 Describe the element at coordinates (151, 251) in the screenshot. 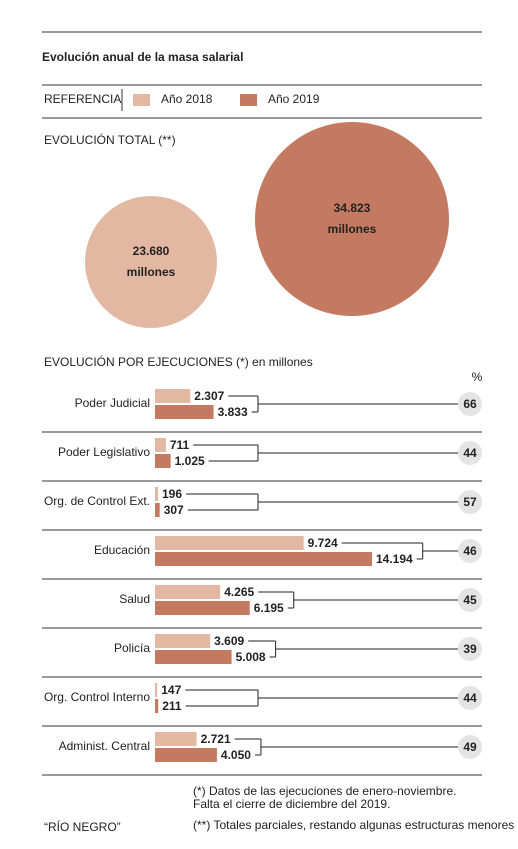

I see `total-value: 23.680` at that location.